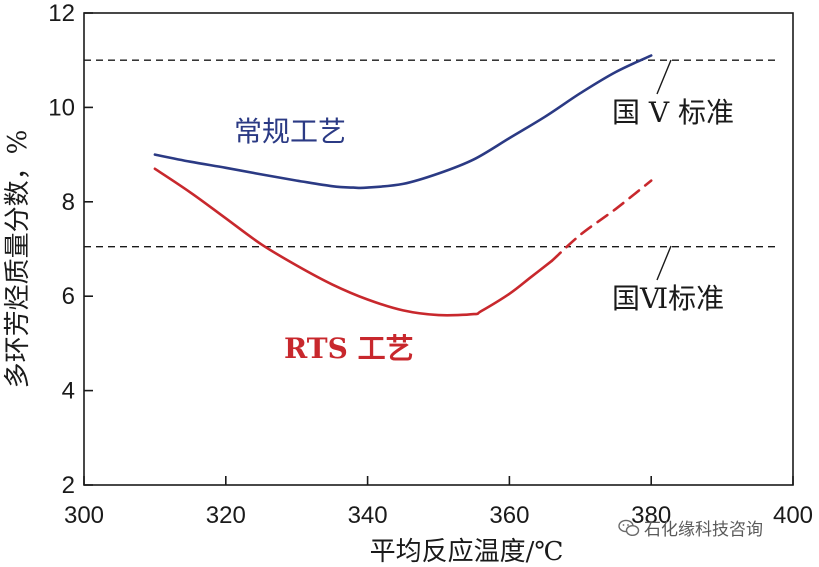 Image resolution: width=819 pixels, height=567 pixels. What do you see at coordinates (668, 298) in the screenshot?
I see `reference-label-guo6: 国Ⅵ标准` at bounding box center [668, 298].